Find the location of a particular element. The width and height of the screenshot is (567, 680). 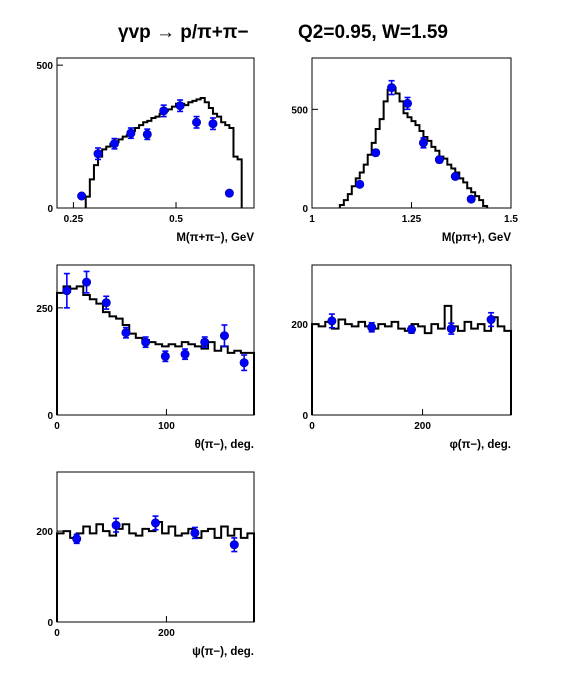

x-tick-label: 1.5 is located at coordinates (511, 219).